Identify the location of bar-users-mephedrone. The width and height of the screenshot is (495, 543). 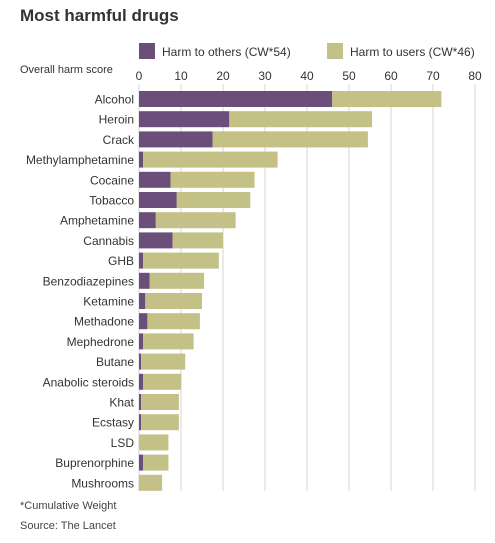
(168, 341).